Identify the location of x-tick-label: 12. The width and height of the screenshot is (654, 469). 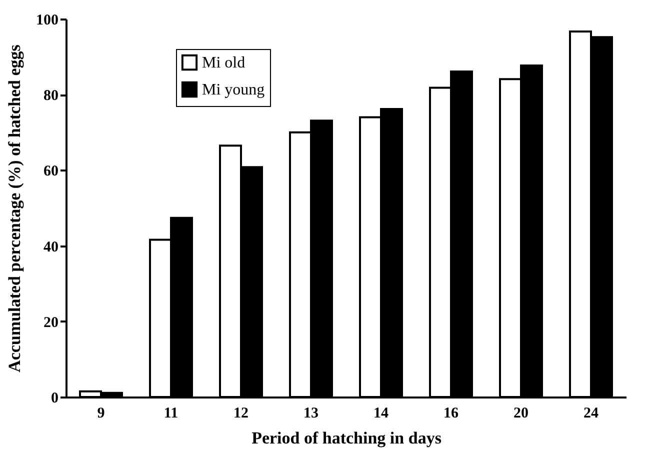
(241, 414).